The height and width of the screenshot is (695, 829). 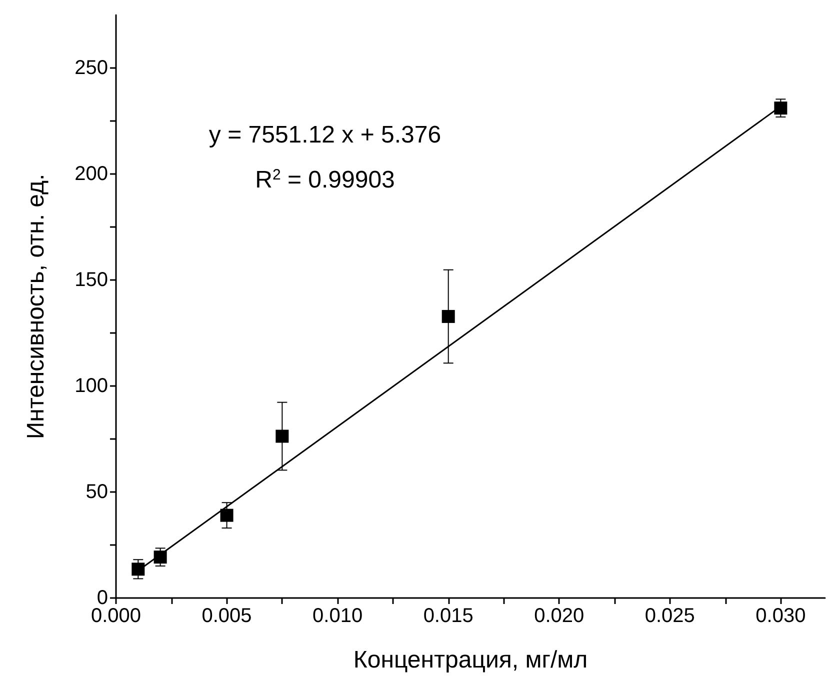 What do you see at coordinates (91, 280) in the screenshot?
I see `y-tick-label: 150` at bounding box center [91, 280].